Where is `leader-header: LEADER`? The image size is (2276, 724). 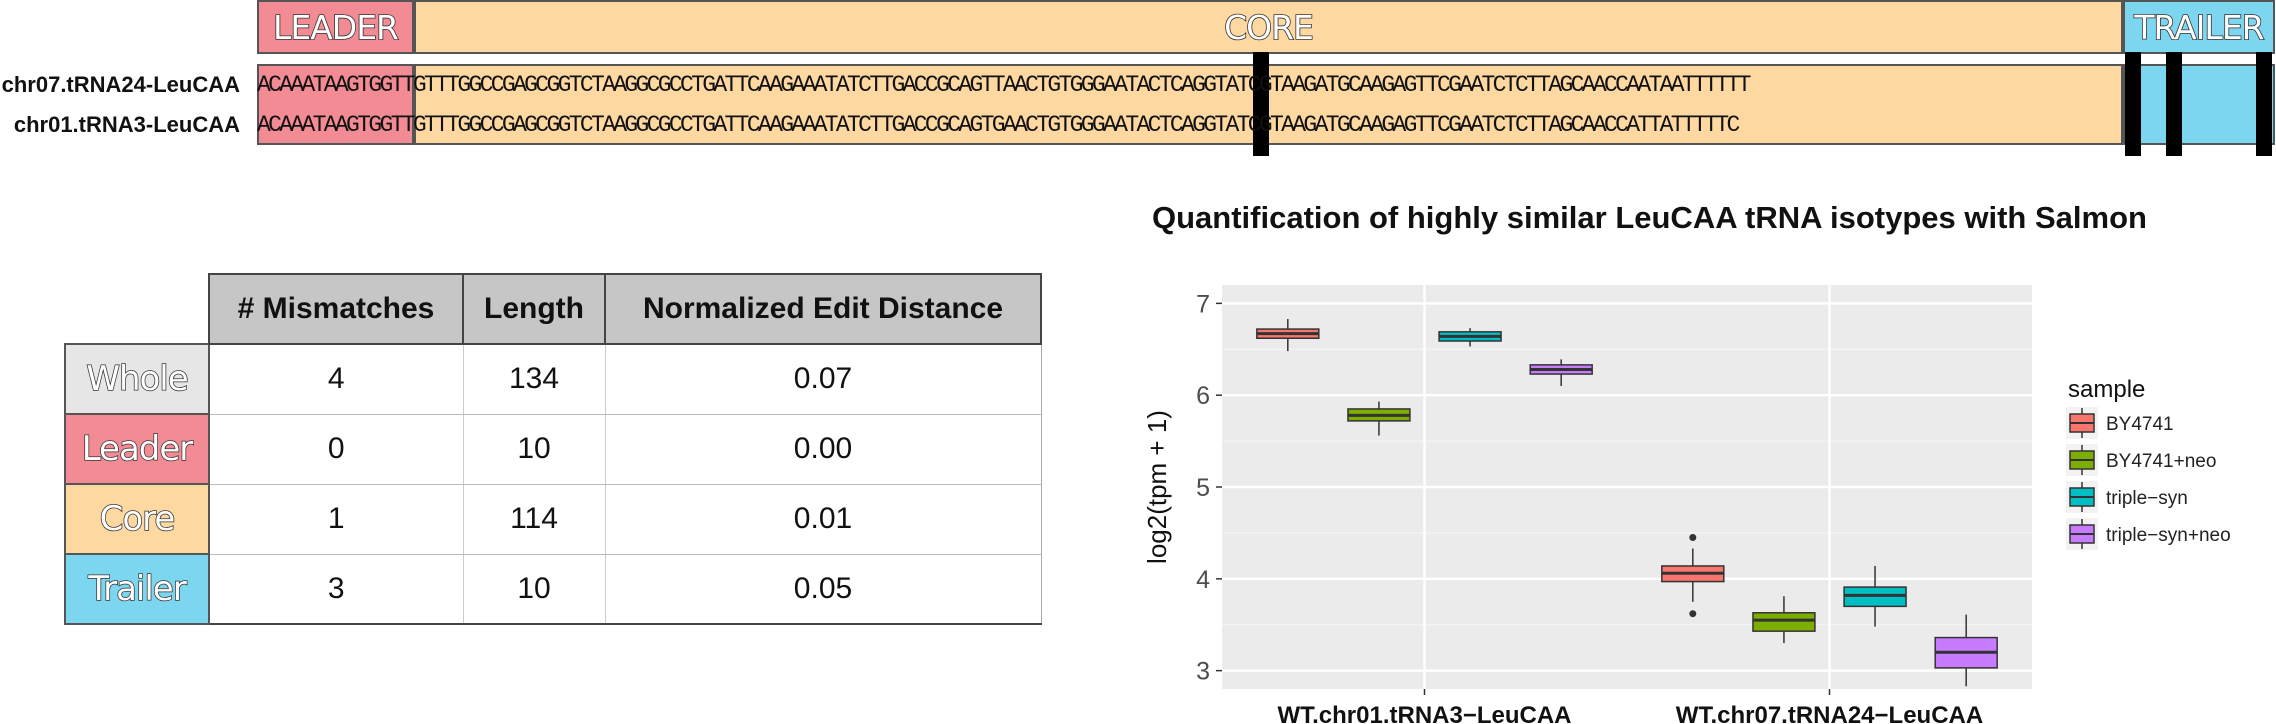
leader-header: LEADER is located at coordinates (335, 27).